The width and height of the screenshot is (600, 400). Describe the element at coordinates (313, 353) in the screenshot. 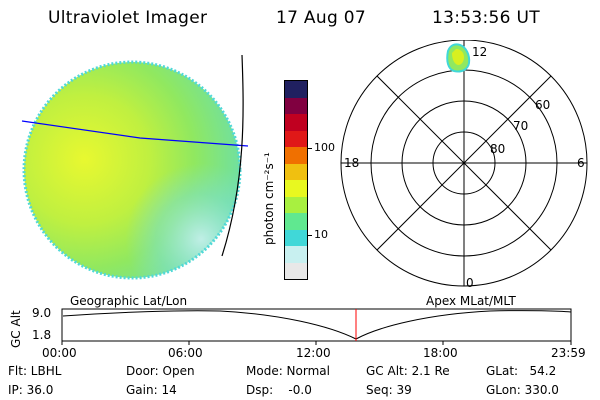

I see `timeline-tick-2: 12:00` at that location.